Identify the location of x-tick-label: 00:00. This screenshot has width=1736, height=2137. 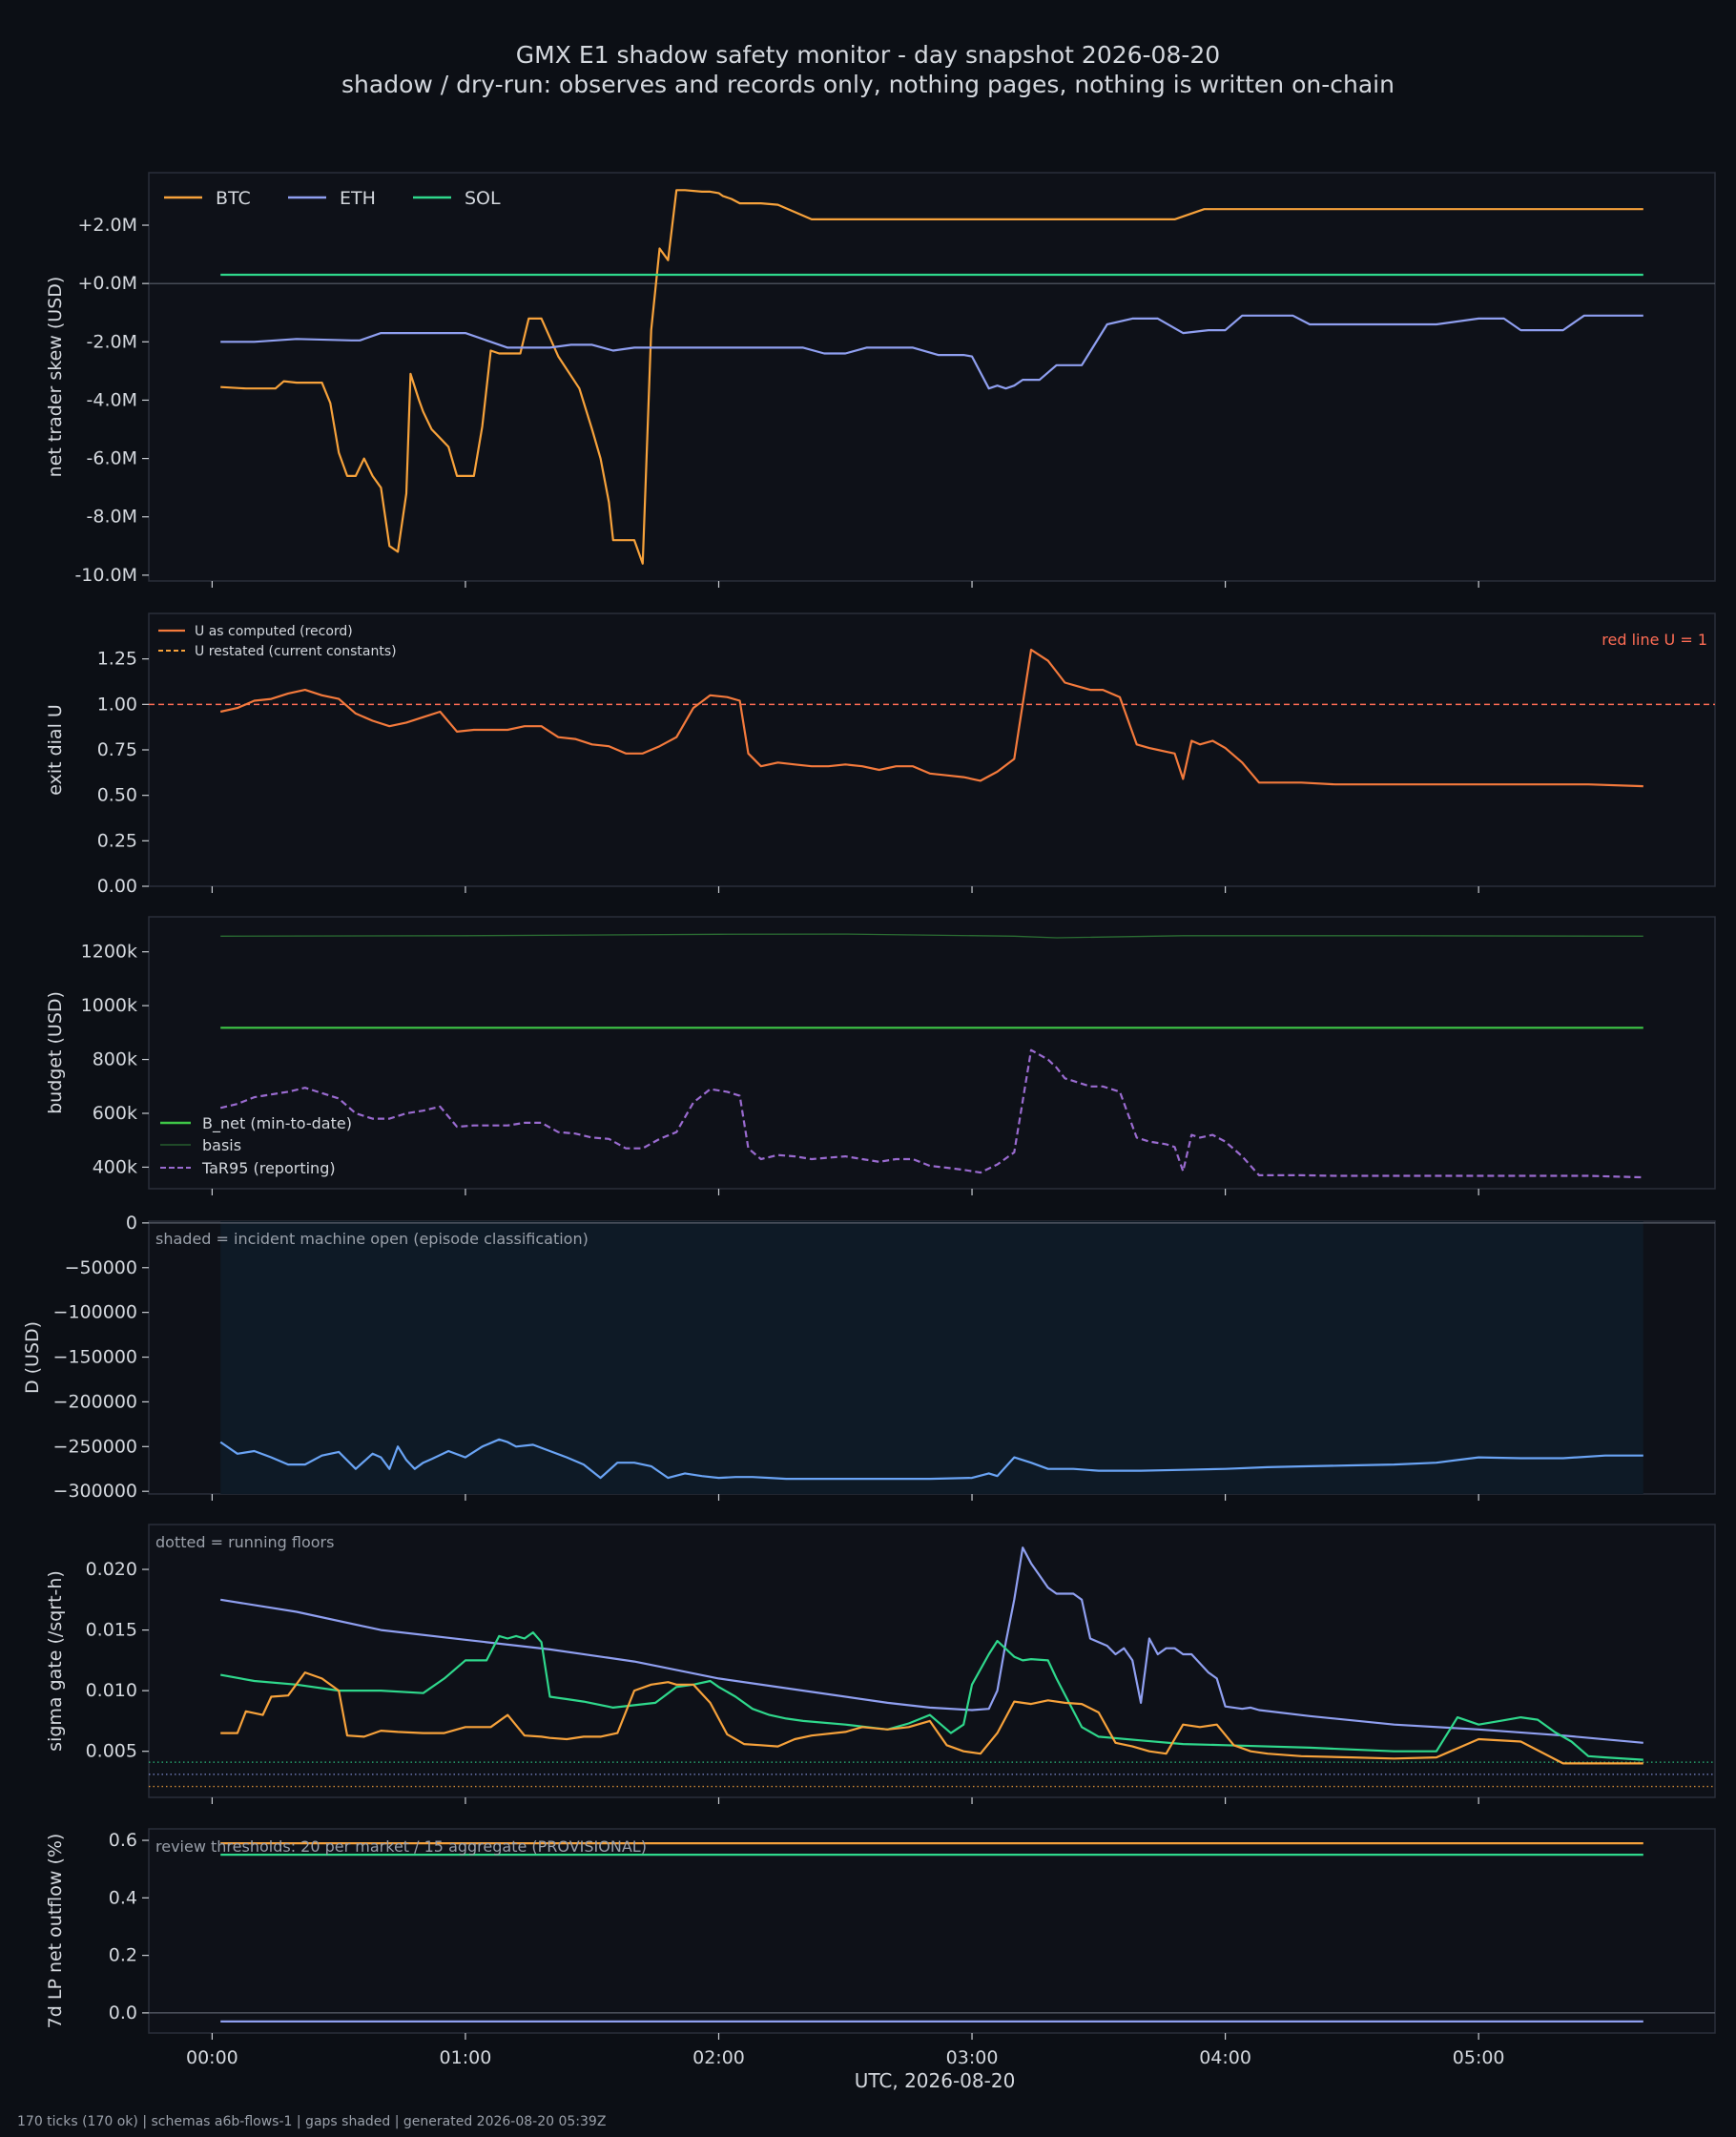
(212, 2057).